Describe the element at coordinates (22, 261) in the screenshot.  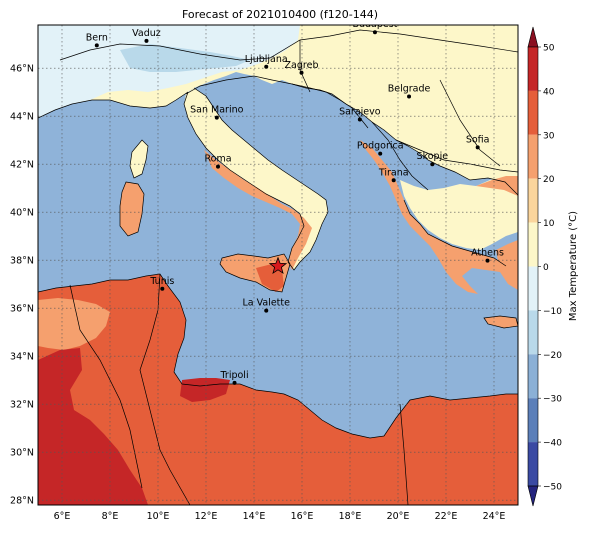
I see `lat-tick-label: 38°N` at that location.